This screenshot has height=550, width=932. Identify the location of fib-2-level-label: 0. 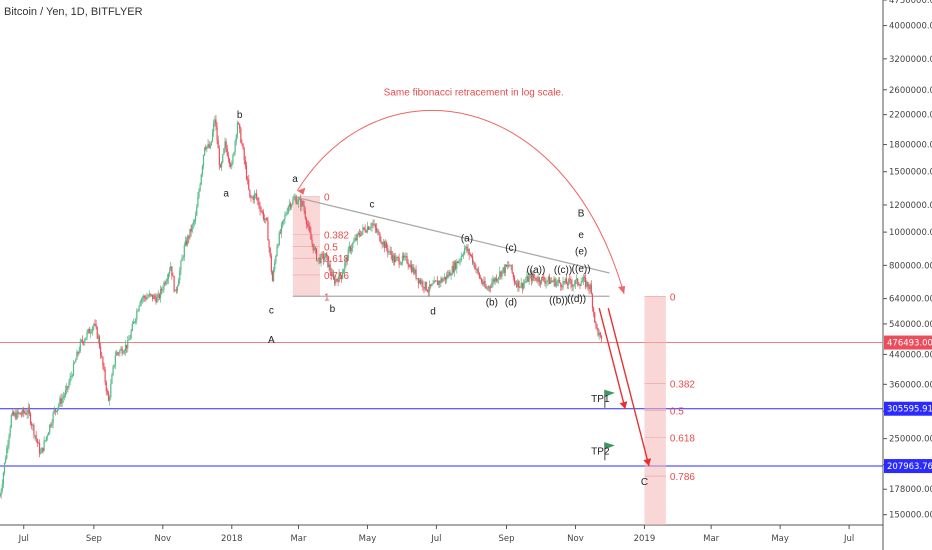
(673, 297).